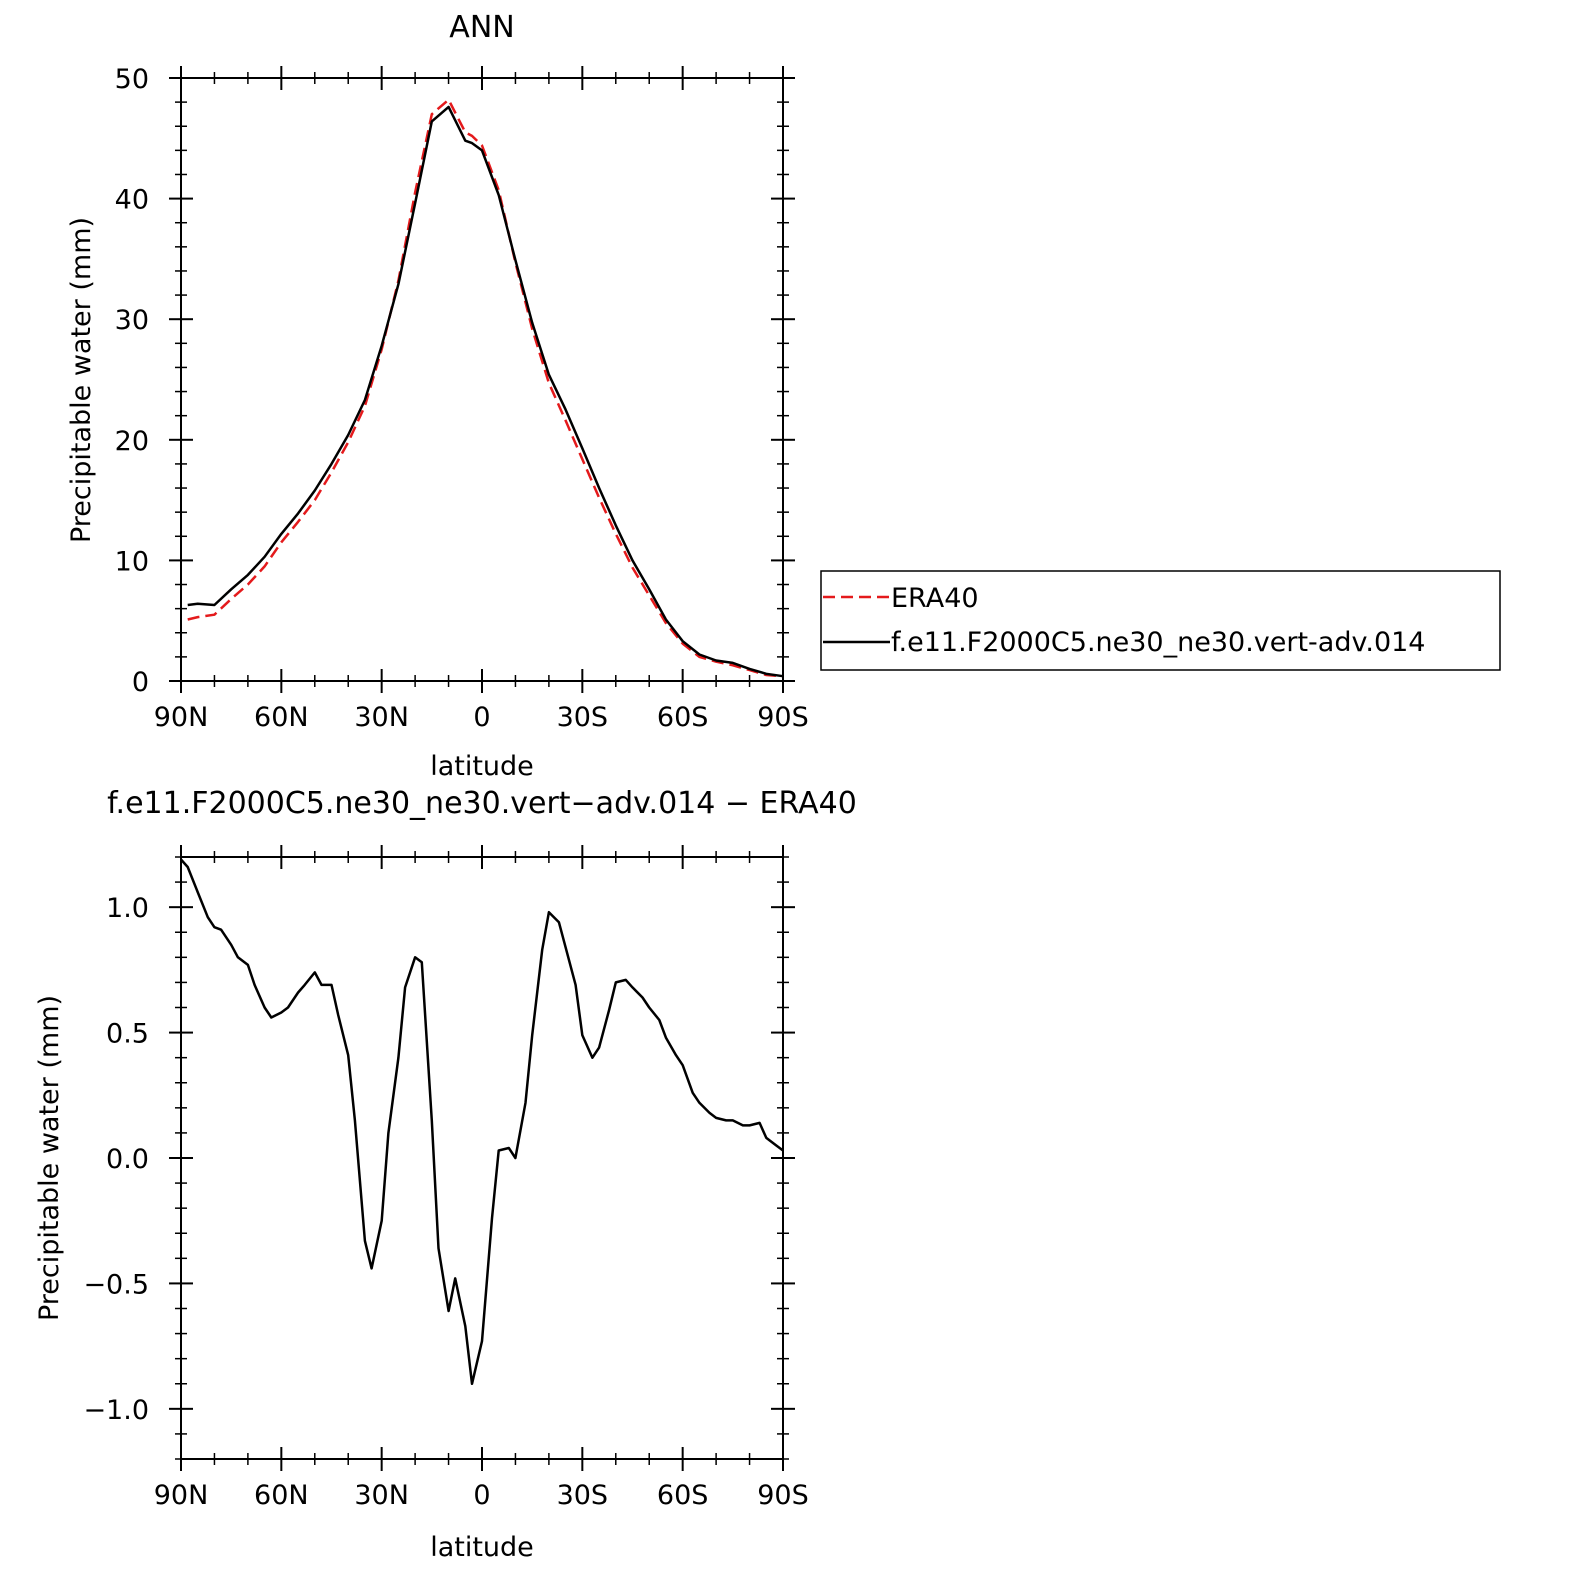  I want to click on chart-bottom-y-tick-label: 0.5, so click(127, 1034).